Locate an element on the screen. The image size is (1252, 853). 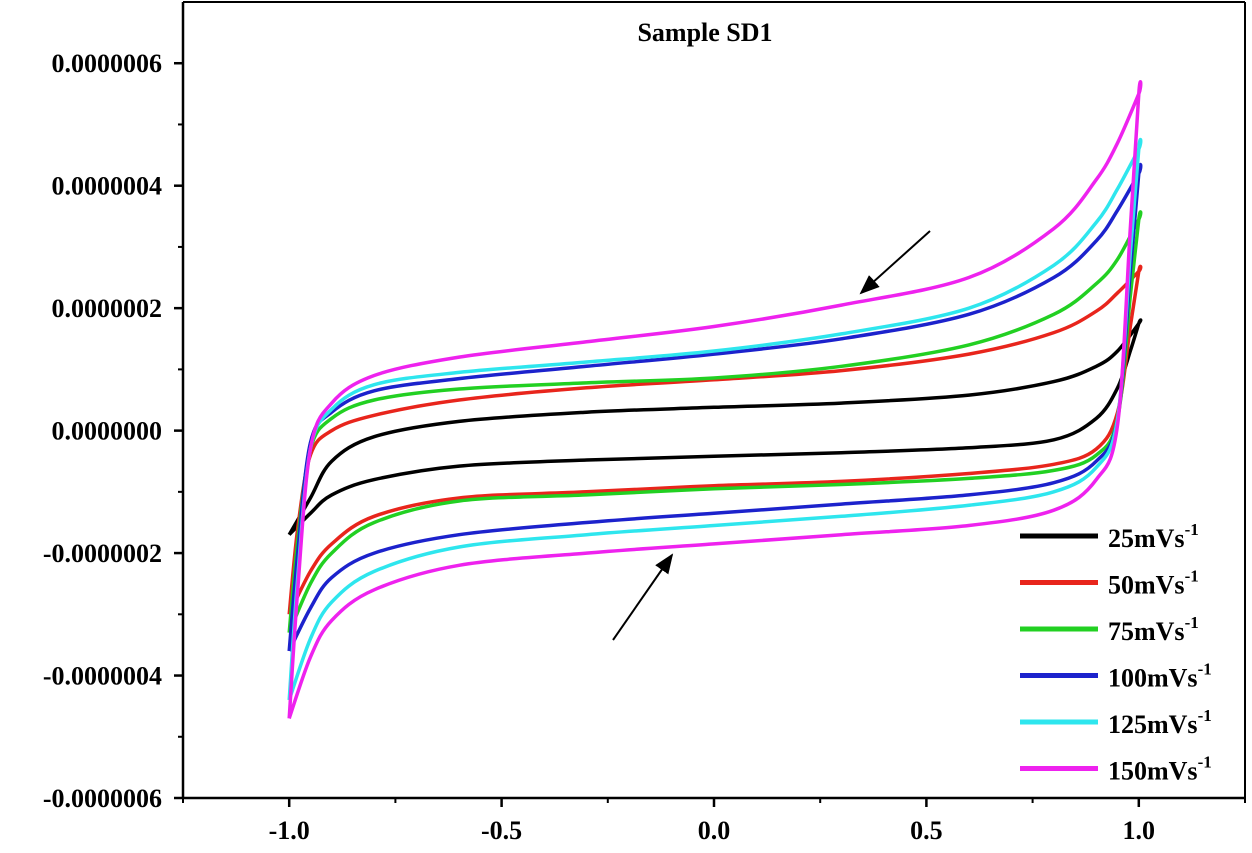
x-tick-label: 1.0 is located at coordinates (1139, 830).